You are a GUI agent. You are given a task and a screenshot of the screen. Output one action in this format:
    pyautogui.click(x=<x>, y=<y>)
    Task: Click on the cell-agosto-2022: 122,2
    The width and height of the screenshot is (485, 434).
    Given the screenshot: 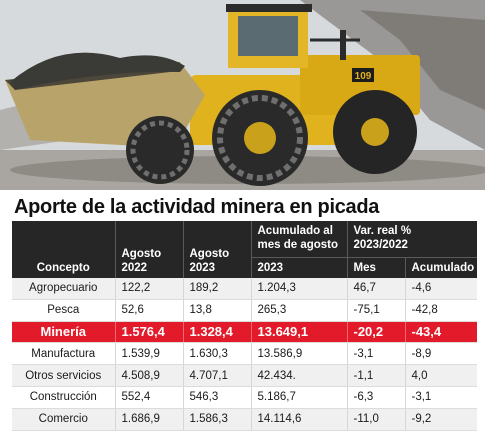 What is the action you would take?
    pyautogui.click(x=149, y=288)
    